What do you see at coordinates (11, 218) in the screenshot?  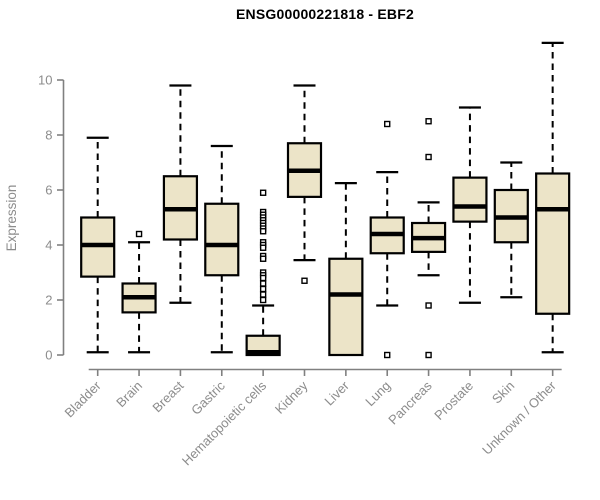 I see `y-axis-title: Expression` at bounding box center [11, 218].